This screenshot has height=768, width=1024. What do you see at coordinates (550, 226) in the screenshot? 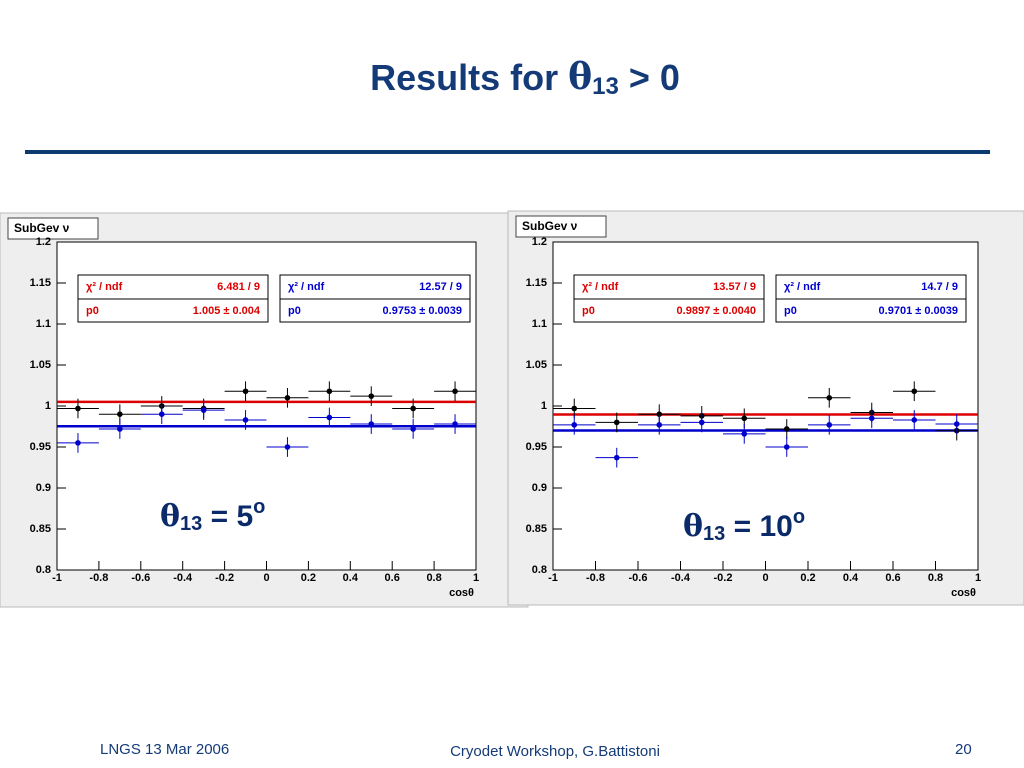
I see `panel-title: SubGev ν` at bounding box center [550, 226].